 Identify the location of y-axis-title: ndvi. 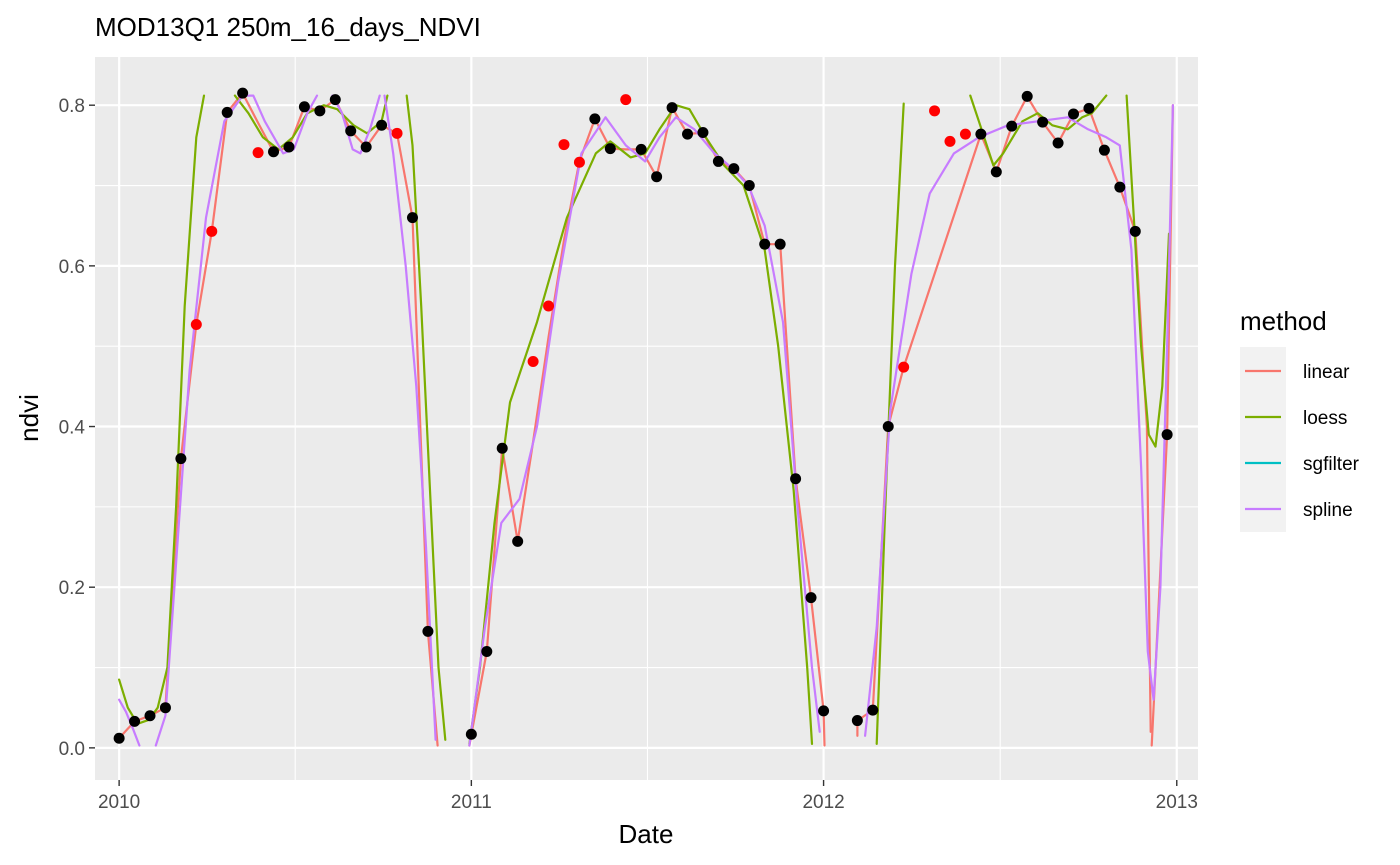
(29, 418).